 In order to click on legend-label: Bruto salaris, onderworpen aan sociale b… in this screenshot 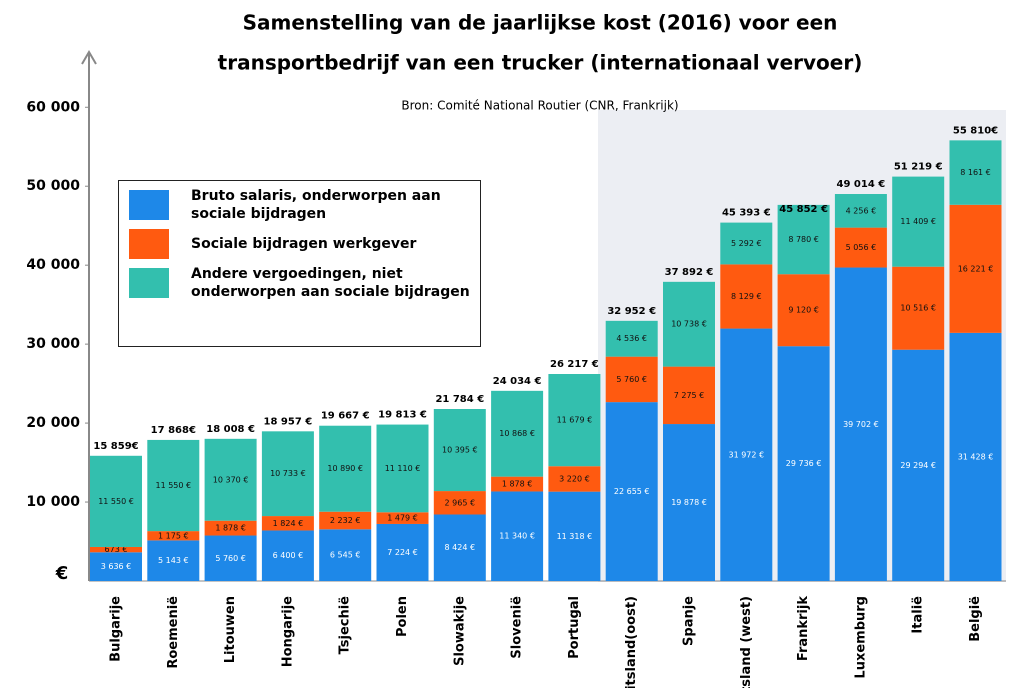, I will do `click(316, 205)`.